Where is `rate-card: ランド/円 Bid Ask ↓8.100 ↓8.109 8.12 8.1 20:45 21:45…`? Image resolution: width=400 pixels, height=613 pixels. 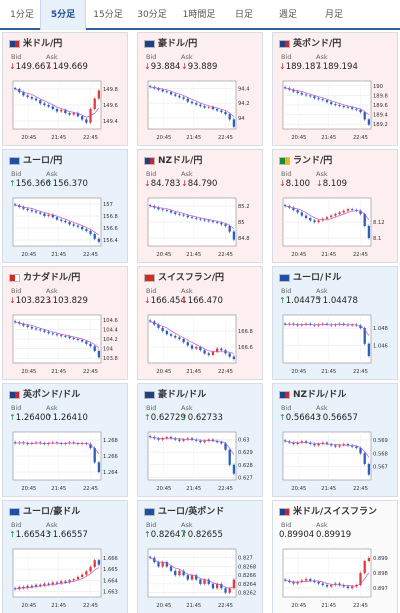 rate-card: ランド/円 Bid Ask ↓8.100 ↓8.109 8.12 8.1 20:45 21:45… is located at coordinates (335, 206).